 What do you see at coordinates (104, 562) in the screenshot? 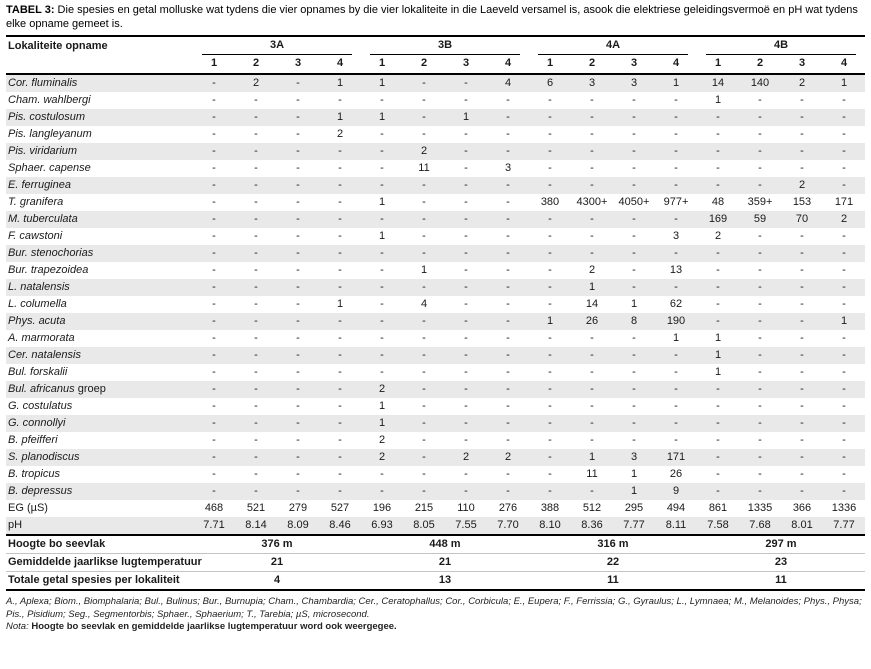
I see `summary-label-cell: Gemiddelde jaarlikse lugtemperatuur` at bounding box center [104, 562].